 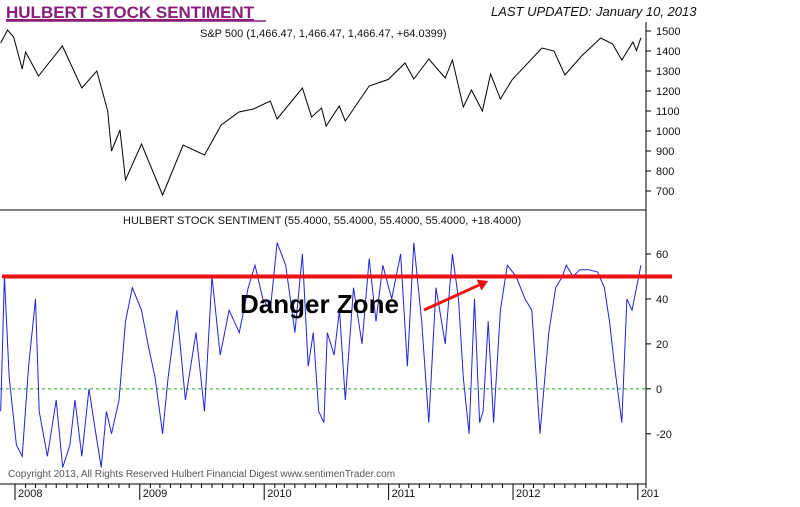 I want to click on y-tick-label: 1400, so click(x=668, y=52).